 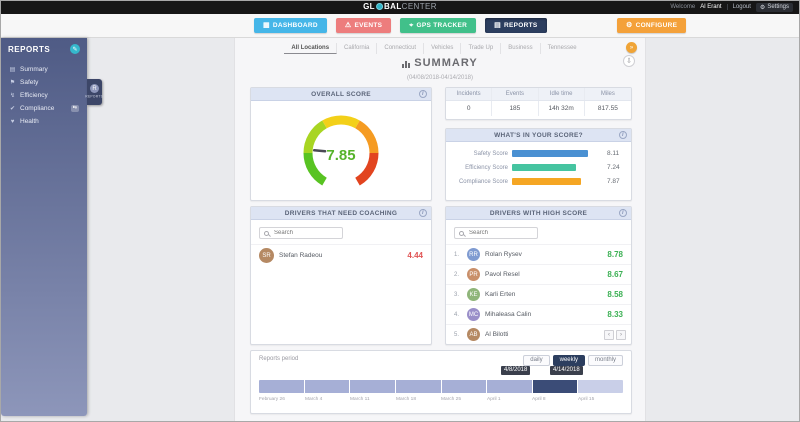 I want to click on tab-tennessee: Tennessee, so click(x=562, y=48).